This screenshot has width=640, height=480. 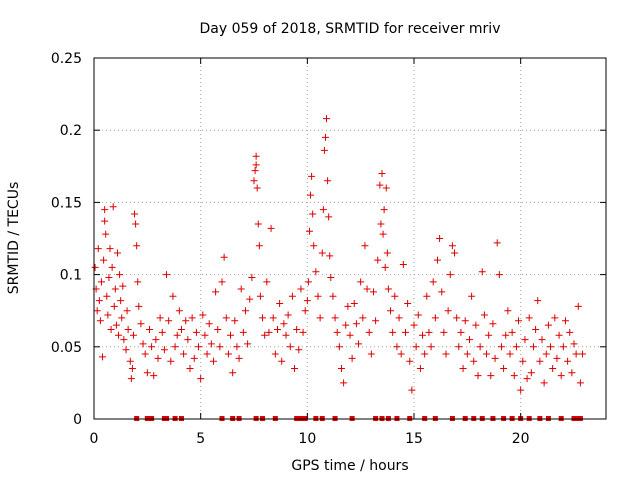 What do you see at coordinates (14, 238) in the screenshot?
I see `y-axis-label: SRMTID / TECUs` at bounding box center [14, 238].